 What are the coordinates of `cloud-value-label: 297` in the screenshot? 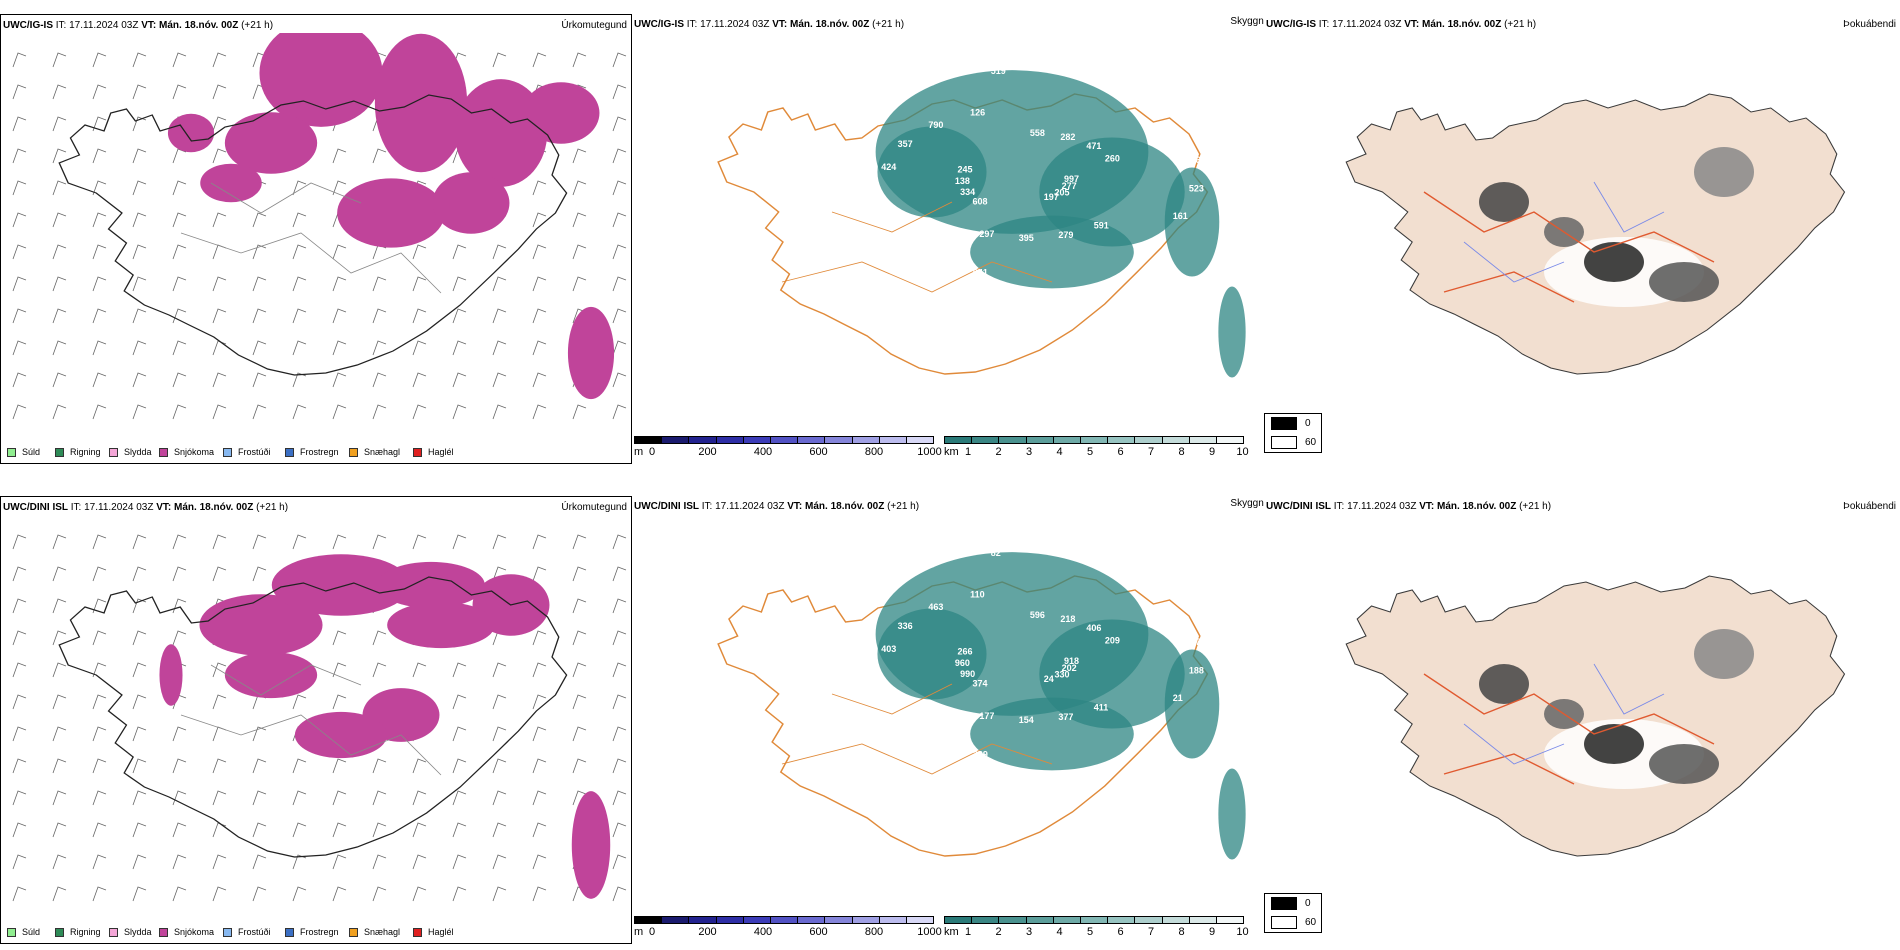 It's located at (986, 234).